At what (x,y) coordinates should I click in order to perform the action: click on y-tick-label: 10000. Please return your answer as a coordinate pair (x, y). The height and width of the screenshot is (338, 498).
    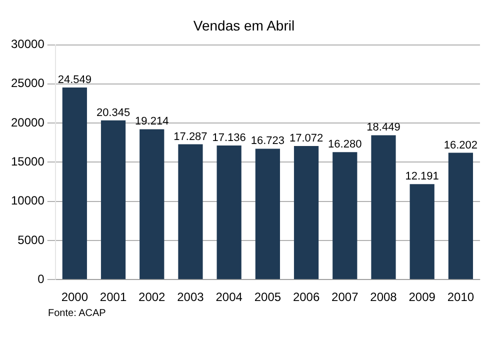
    Looking at the image, I should click on (27, 201).